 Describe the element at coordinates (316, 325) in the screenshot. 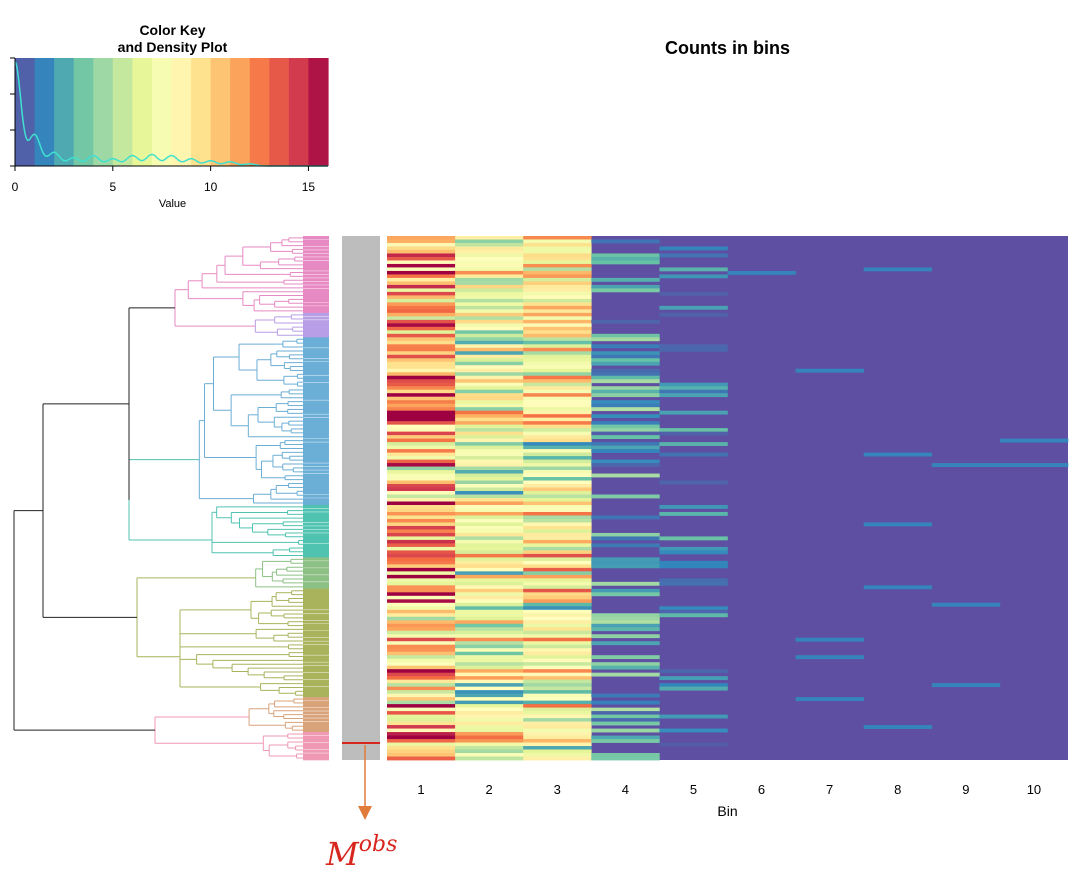

I see `row-cluster-bar` at that location.